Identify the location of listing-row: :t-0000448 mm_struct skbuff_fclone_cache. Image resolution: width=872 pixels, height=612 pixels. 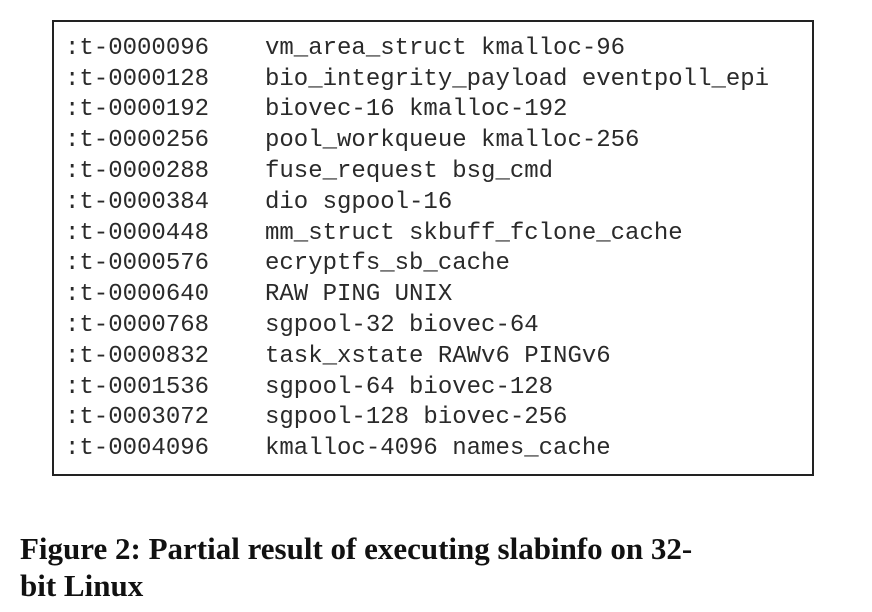
(417, 233).